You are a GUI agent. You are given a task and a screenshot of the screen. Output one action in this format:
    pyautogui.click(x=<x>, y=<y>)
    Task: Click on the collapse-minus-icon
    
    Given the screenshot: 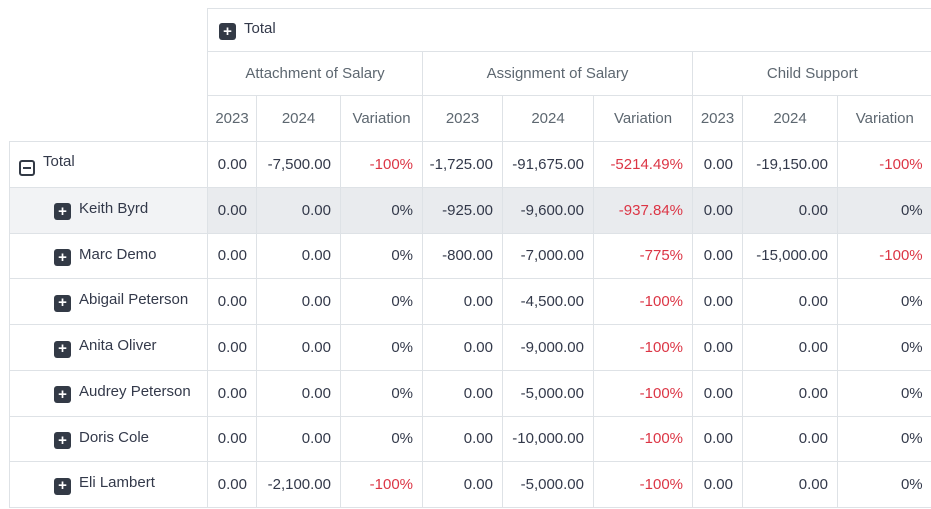 What is the action you would take?
    pyautogui.click(x=27, y=167)
    